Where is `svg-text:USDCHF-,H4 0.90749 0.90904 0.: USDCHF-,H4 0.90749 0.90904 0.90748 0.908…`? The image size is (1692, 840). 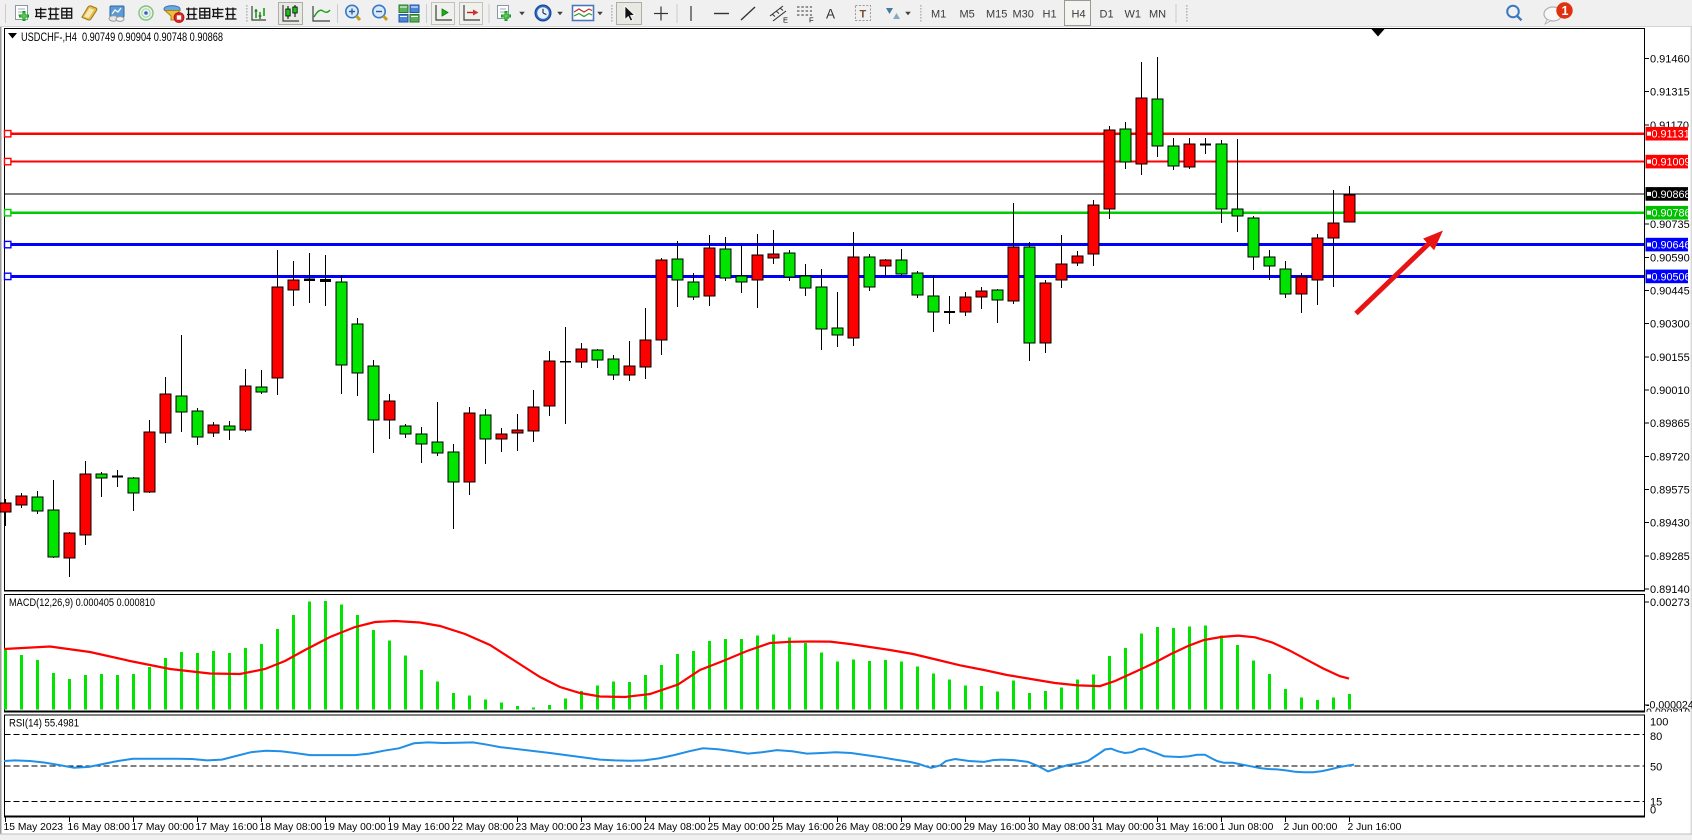
svg-text:USDCHF-,H4 0.90749 0.90904 0.: USDCHF-,H4 0.90749 0.90904 0.90748 0.908… is located at coordinates (122, 37).